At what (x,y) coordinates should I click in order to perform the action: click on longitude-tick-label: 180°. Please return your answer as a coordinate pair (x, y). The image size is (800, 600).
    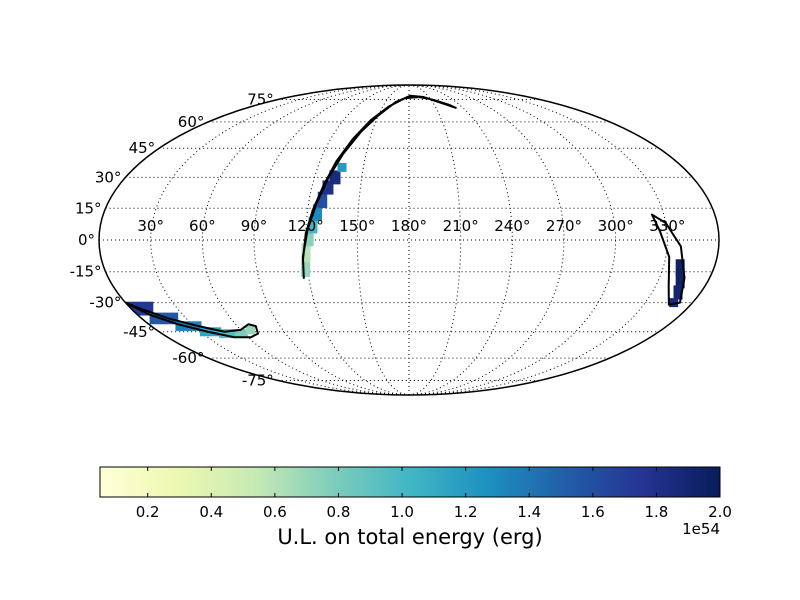
    Looking at the image, I should click on (409, 226).